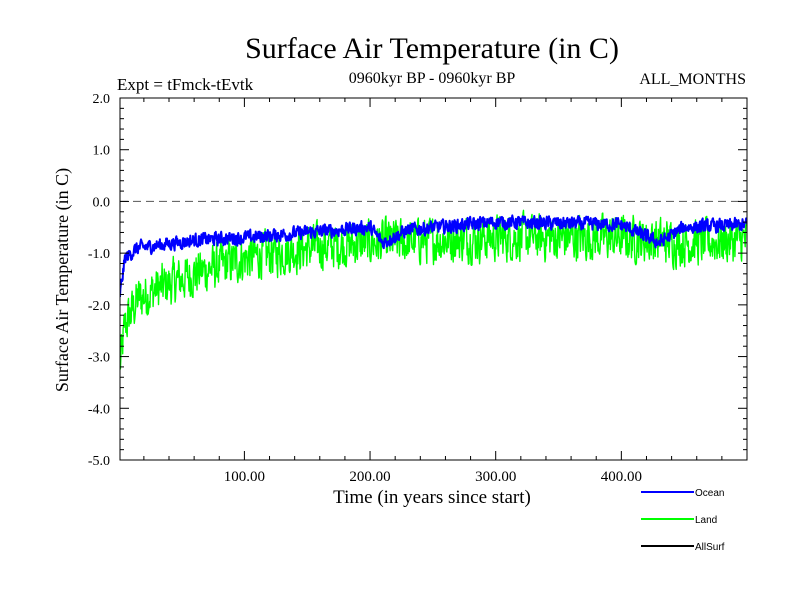 The width and height of the screenshot is (800, 600). I want to click on expt-label: Expt = tFmck-tEvtk, so click(185, 84).